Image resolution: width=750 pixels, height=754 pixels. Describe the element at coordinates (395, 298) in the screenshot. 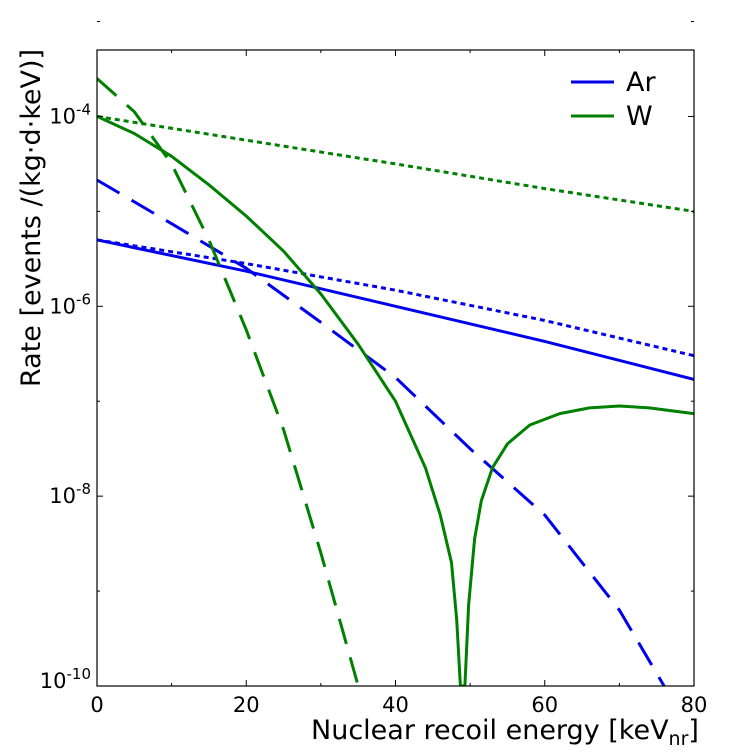

I see `series-ar-dotted` at that location.